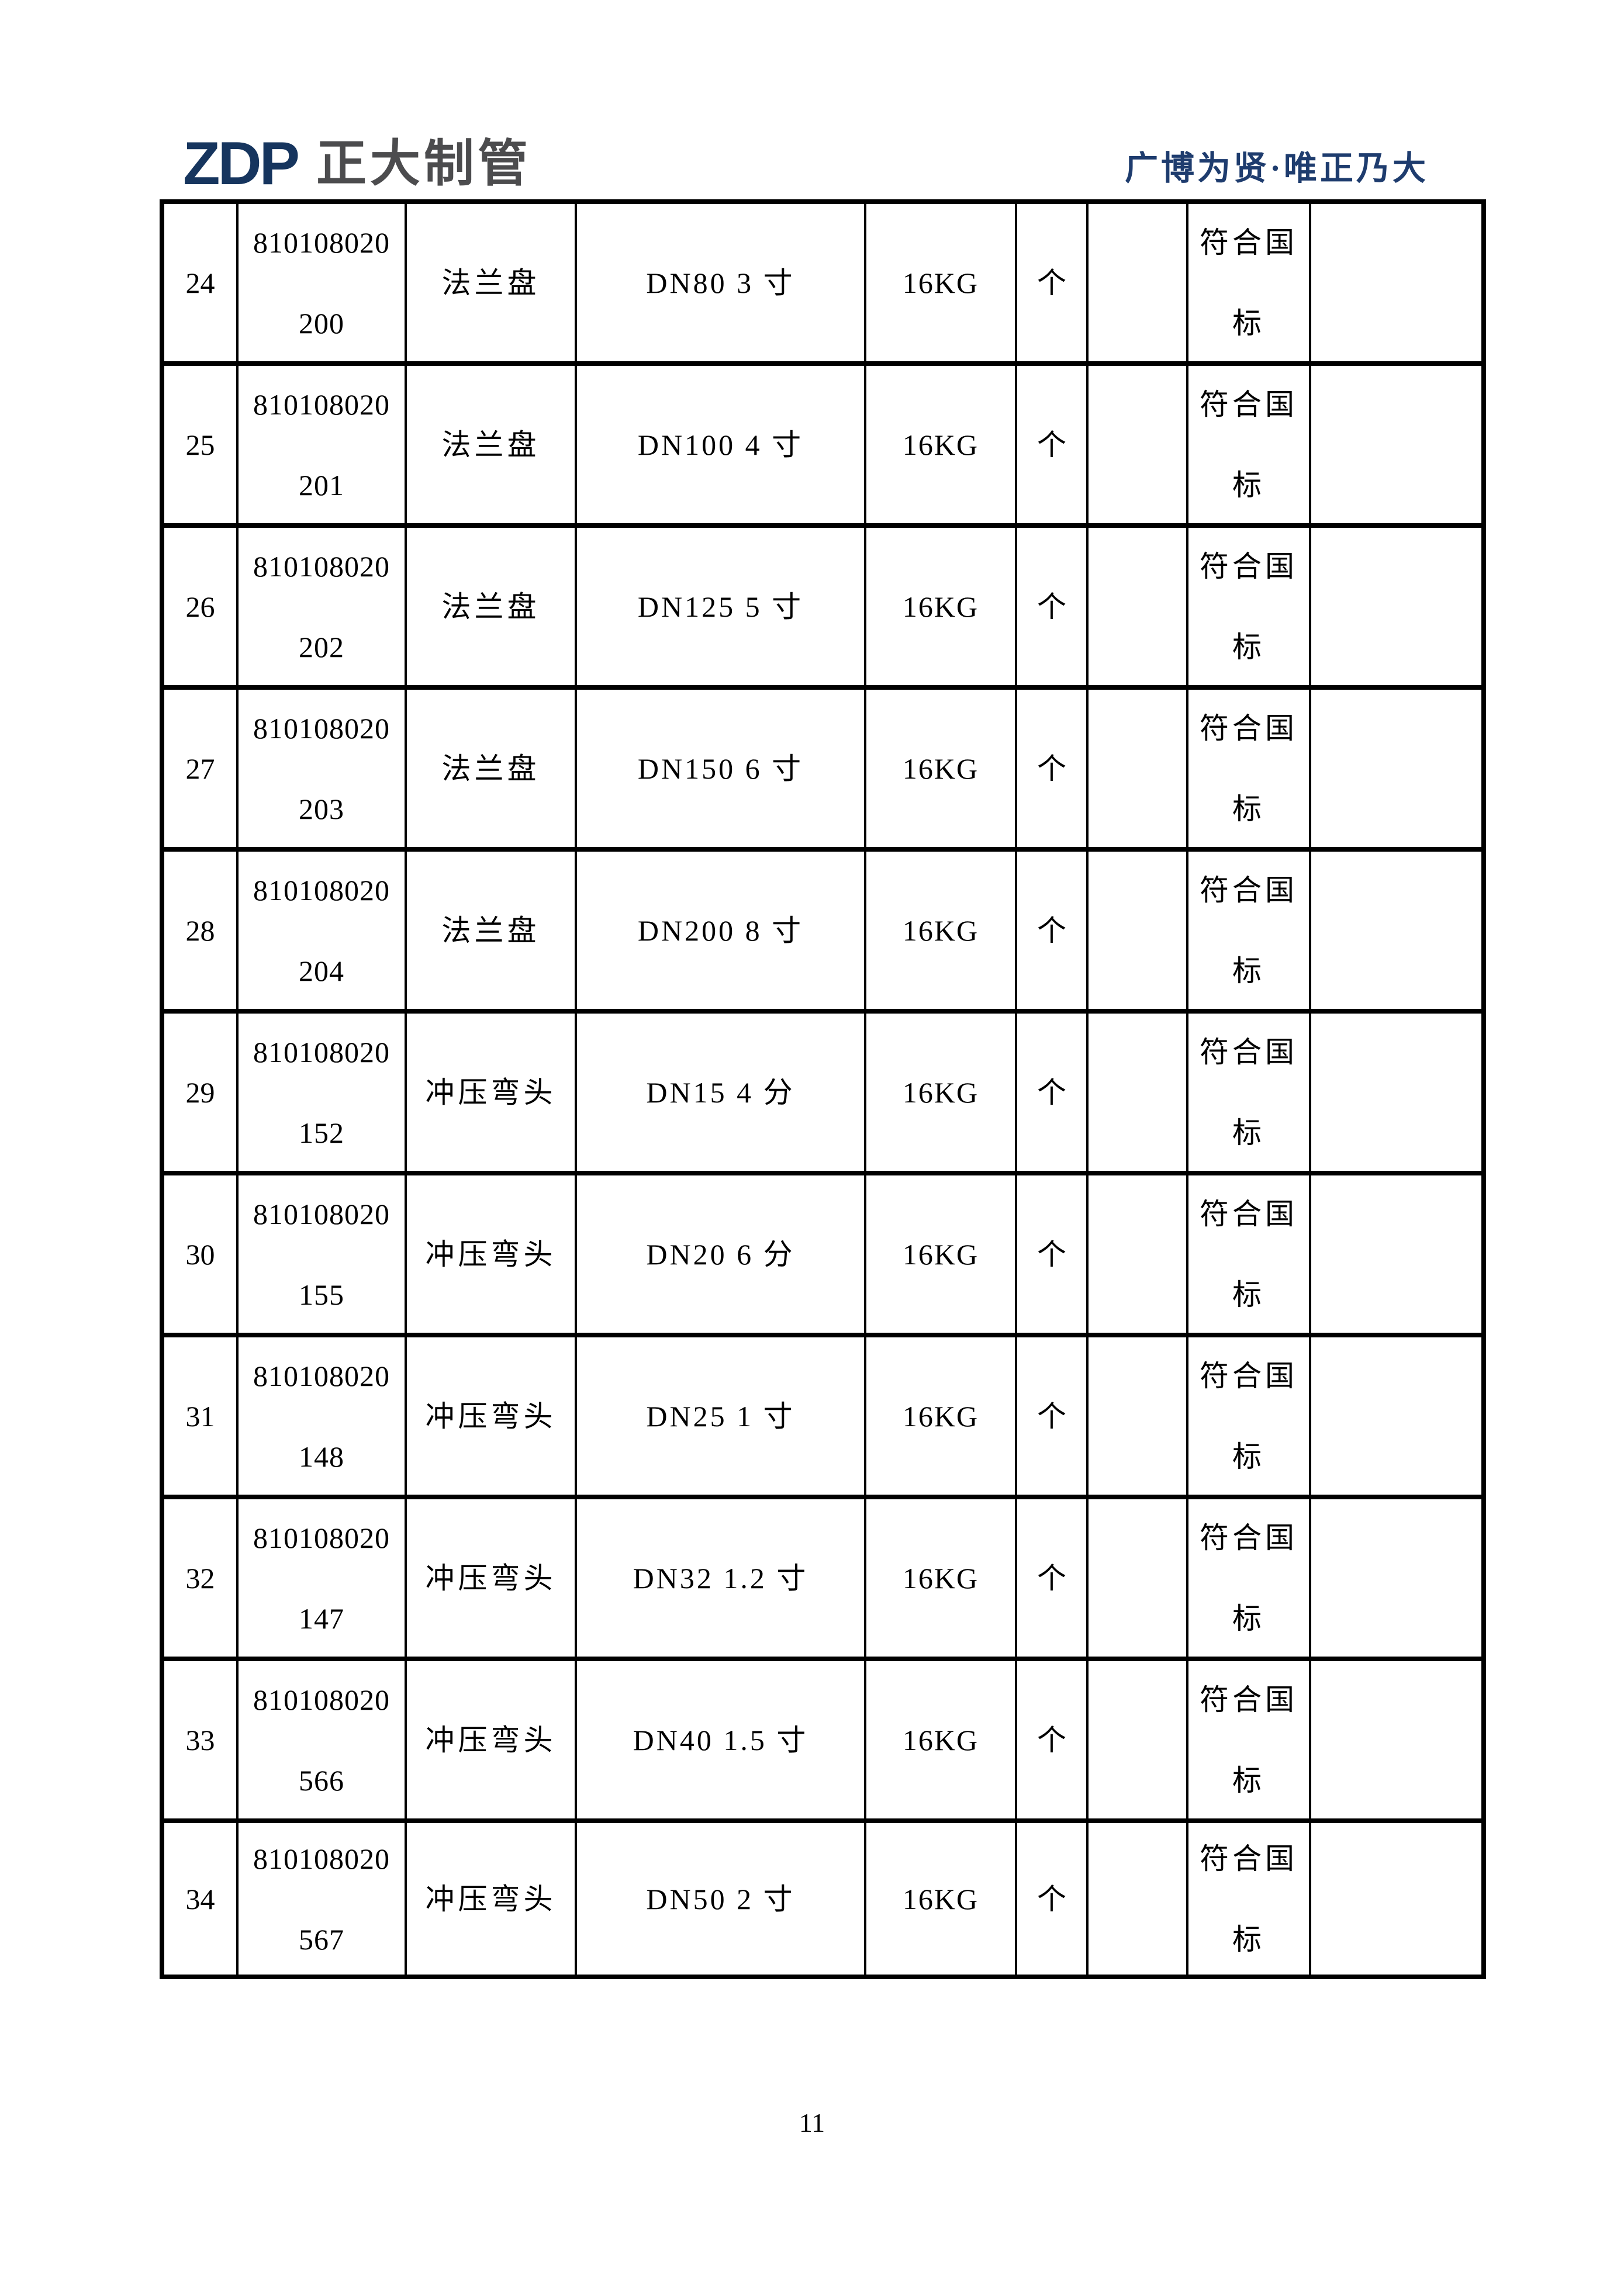 This screenshot has width=1624, height=2296. Describe the element at coordinates (200, 768) in the screenshot. I see `row-number-text: 27` at that location.